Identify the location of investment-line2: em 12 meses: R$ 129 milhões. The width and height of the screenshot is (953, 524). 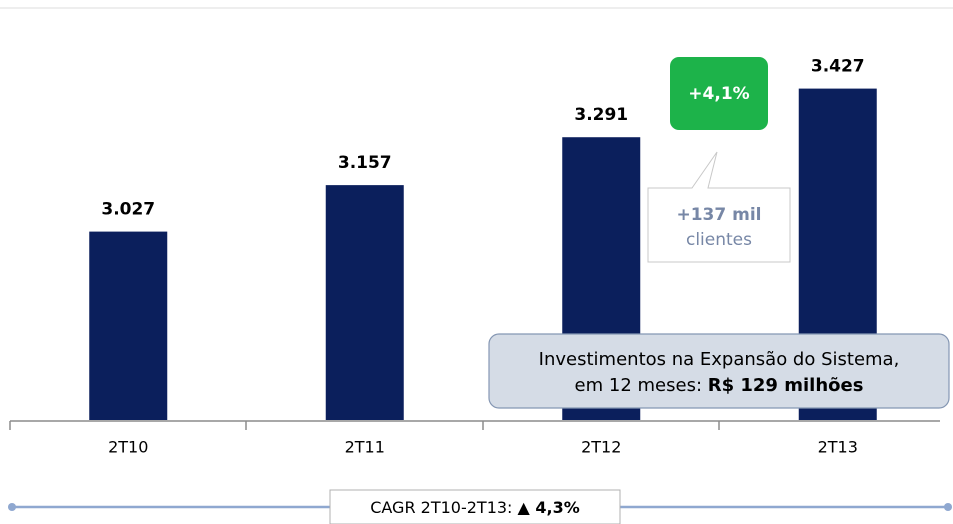
(719, 385).